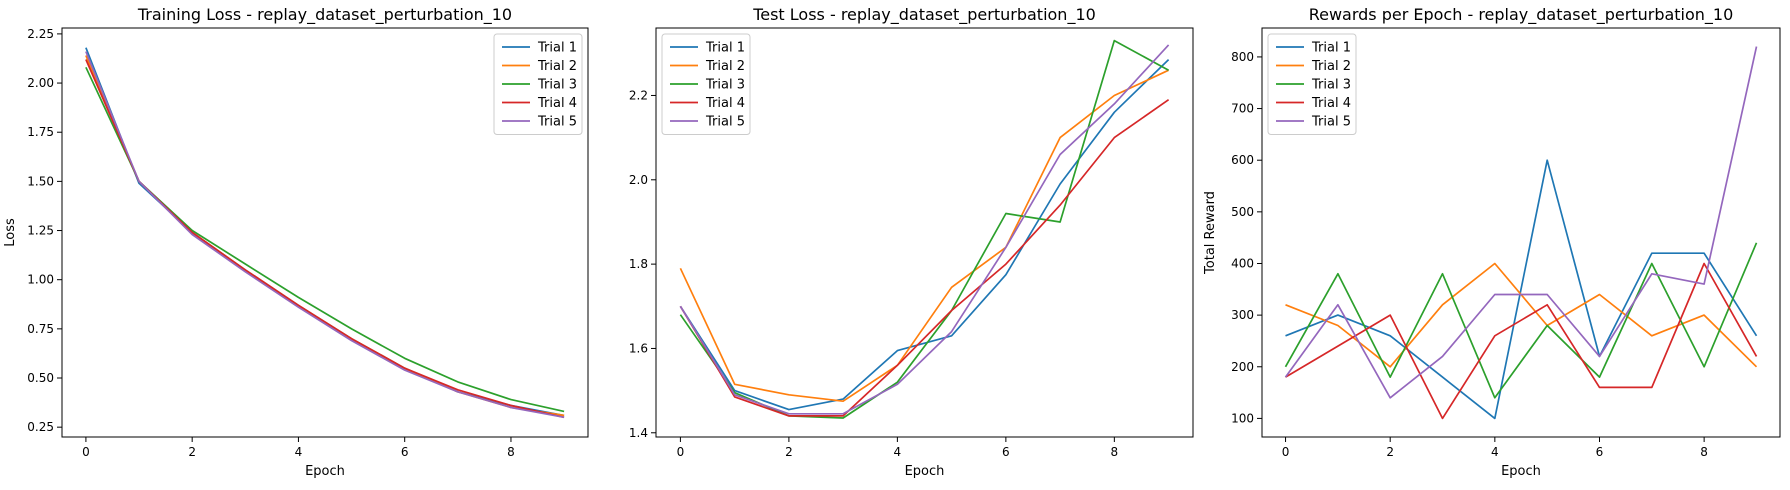 The width and height of the screenshot is (1790, 490). What do you see at coordinates (1242, 212) in the screenshot?
I see `y-tick-label: 500` at bounding box center [1242, 212].